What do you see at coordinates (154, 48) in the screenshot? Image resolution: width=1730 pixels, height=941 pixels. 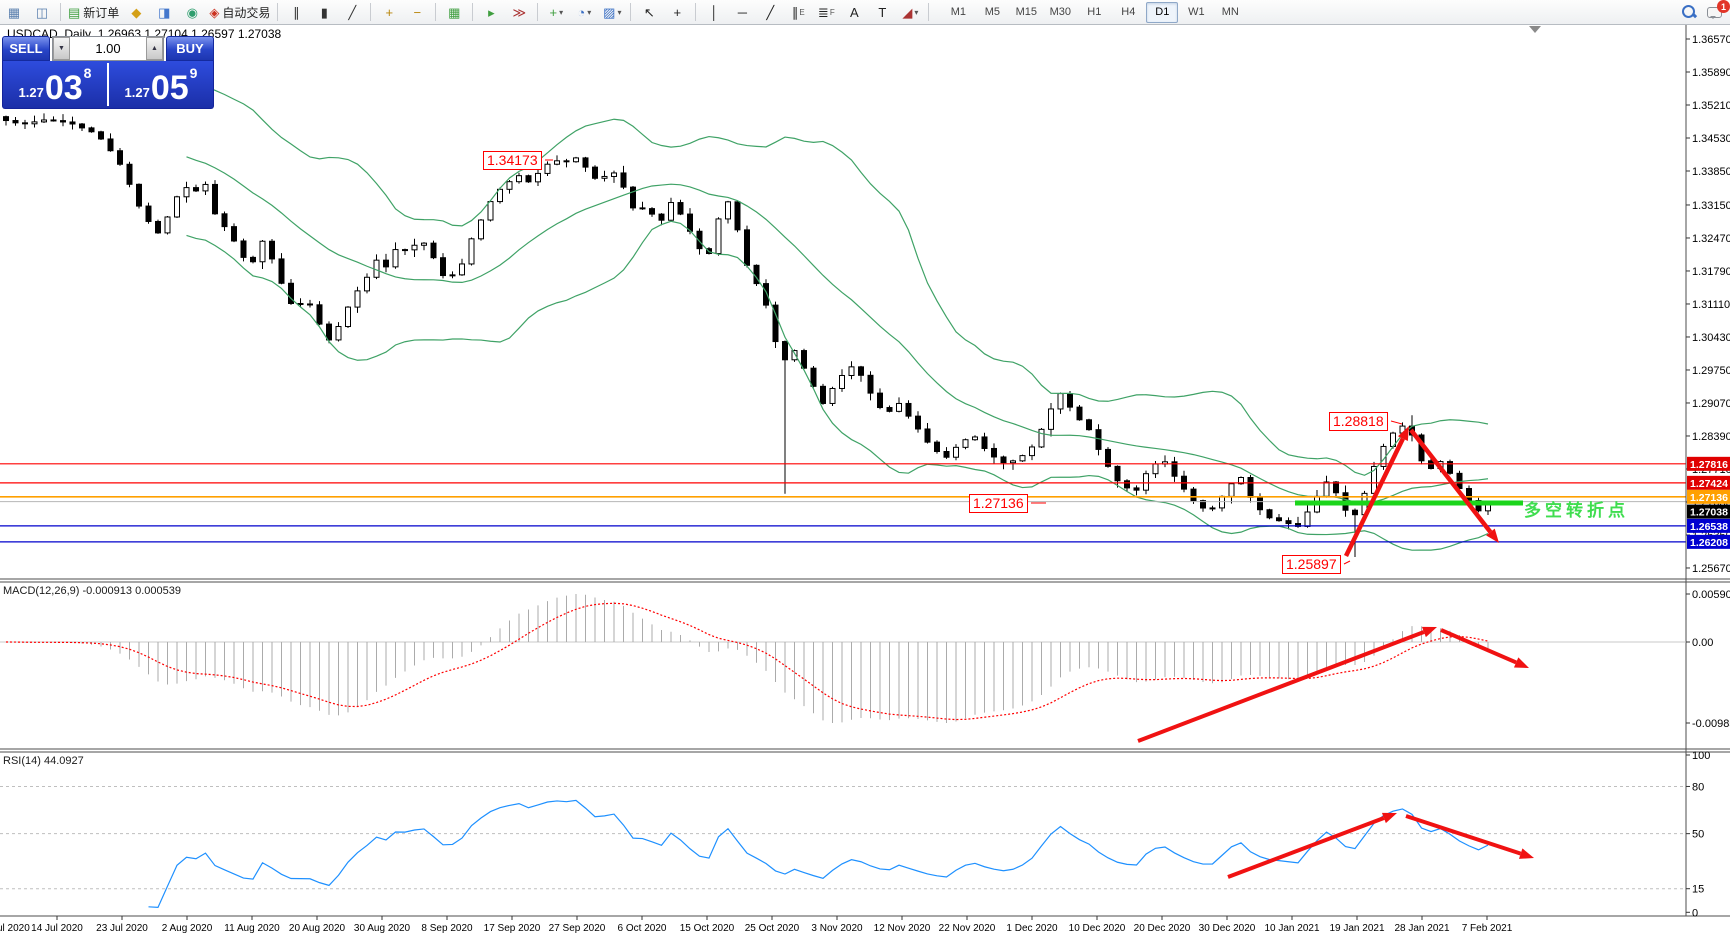 I see `volume-increase-button: ▲` at bounding box center [154, 48].